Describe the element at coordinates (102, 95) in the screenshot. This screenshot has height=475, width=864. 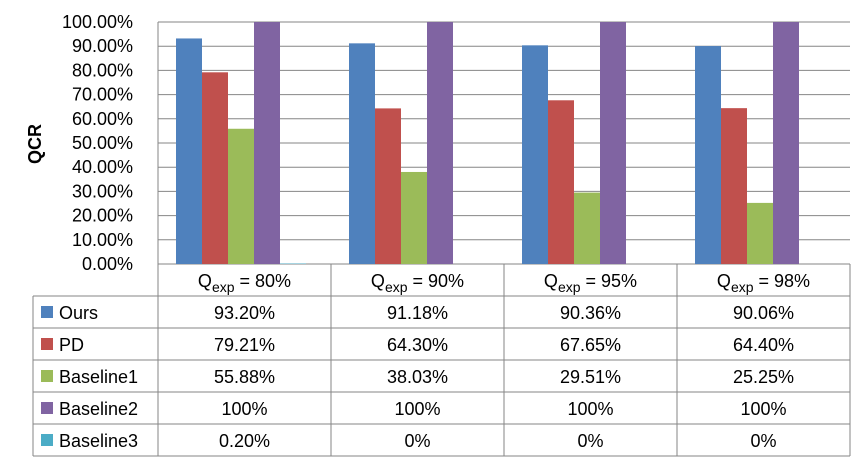
I see `y-tick-label: 70.00%` at that location.